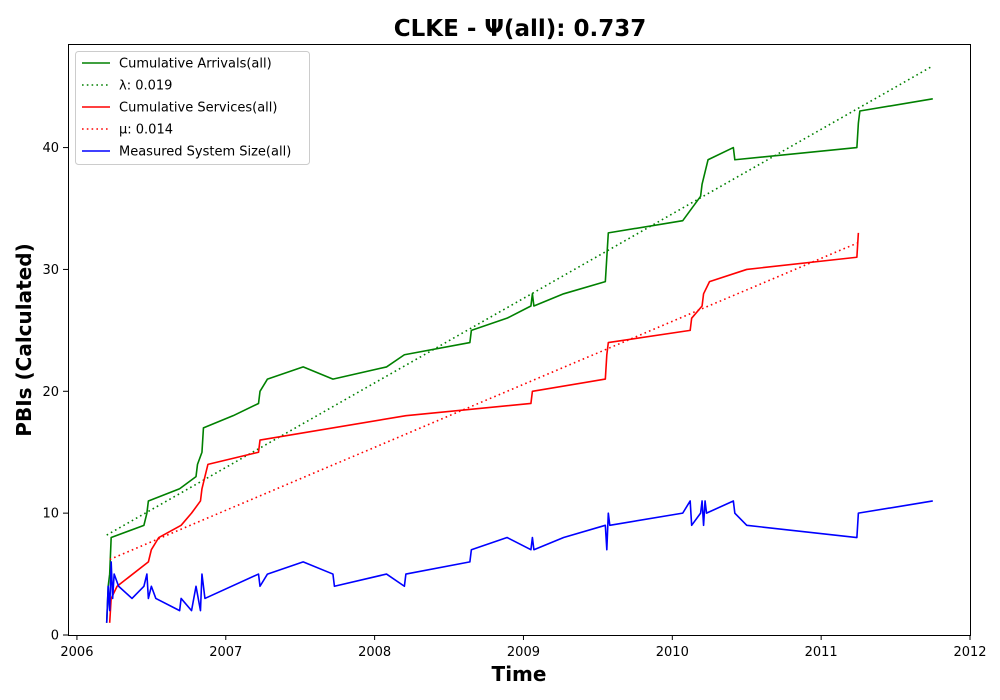 The width and height of the screenshot is (1000, 700). Describe the element at coordinates (198, 108) in the screenshot. I see `legend-label: Cumulative Services(all)` at that location.